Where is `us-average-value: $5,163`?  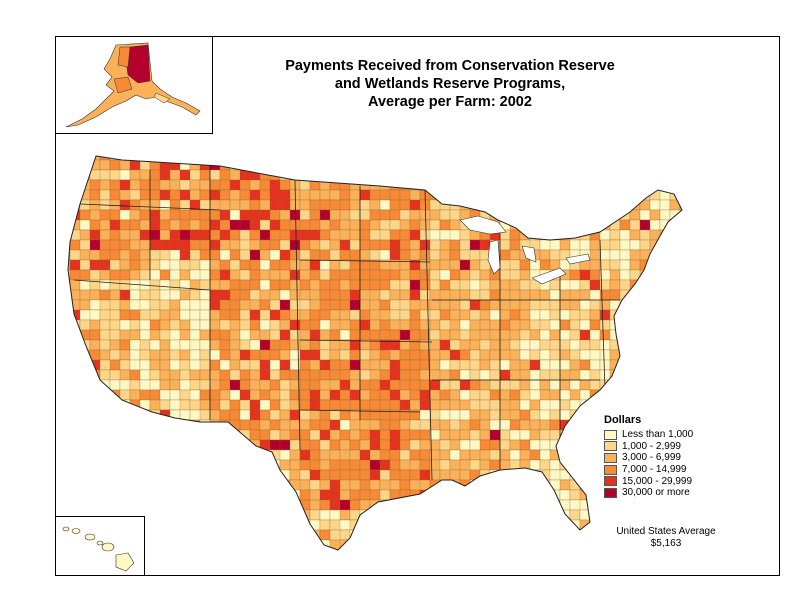 us-average-value: $5,163 is located at coordinates (666, 543).